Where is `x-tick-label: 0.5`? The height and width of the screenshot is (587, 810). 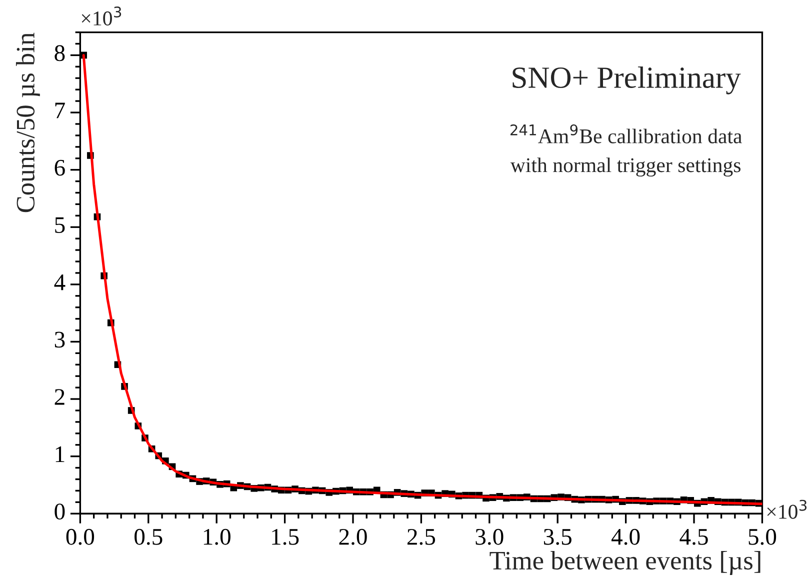
x-tick-label: 0.5 is located at coordinates (148, 536).